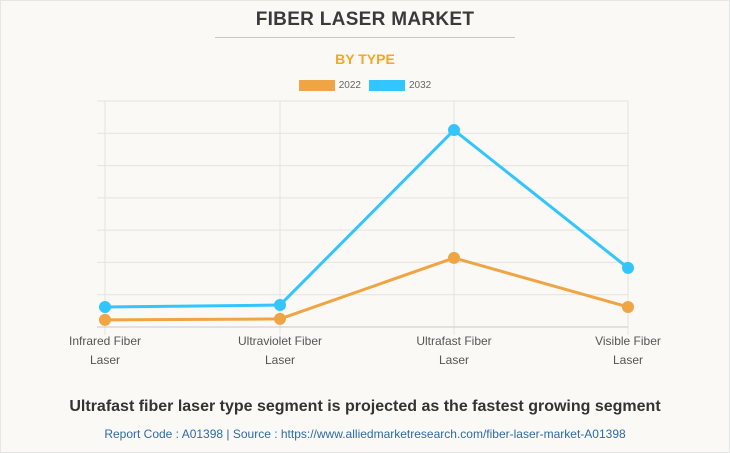  What do you see at coordinates (365, 37) in the screenshot?
I see `title-divider` at bounding box center [365, 37].